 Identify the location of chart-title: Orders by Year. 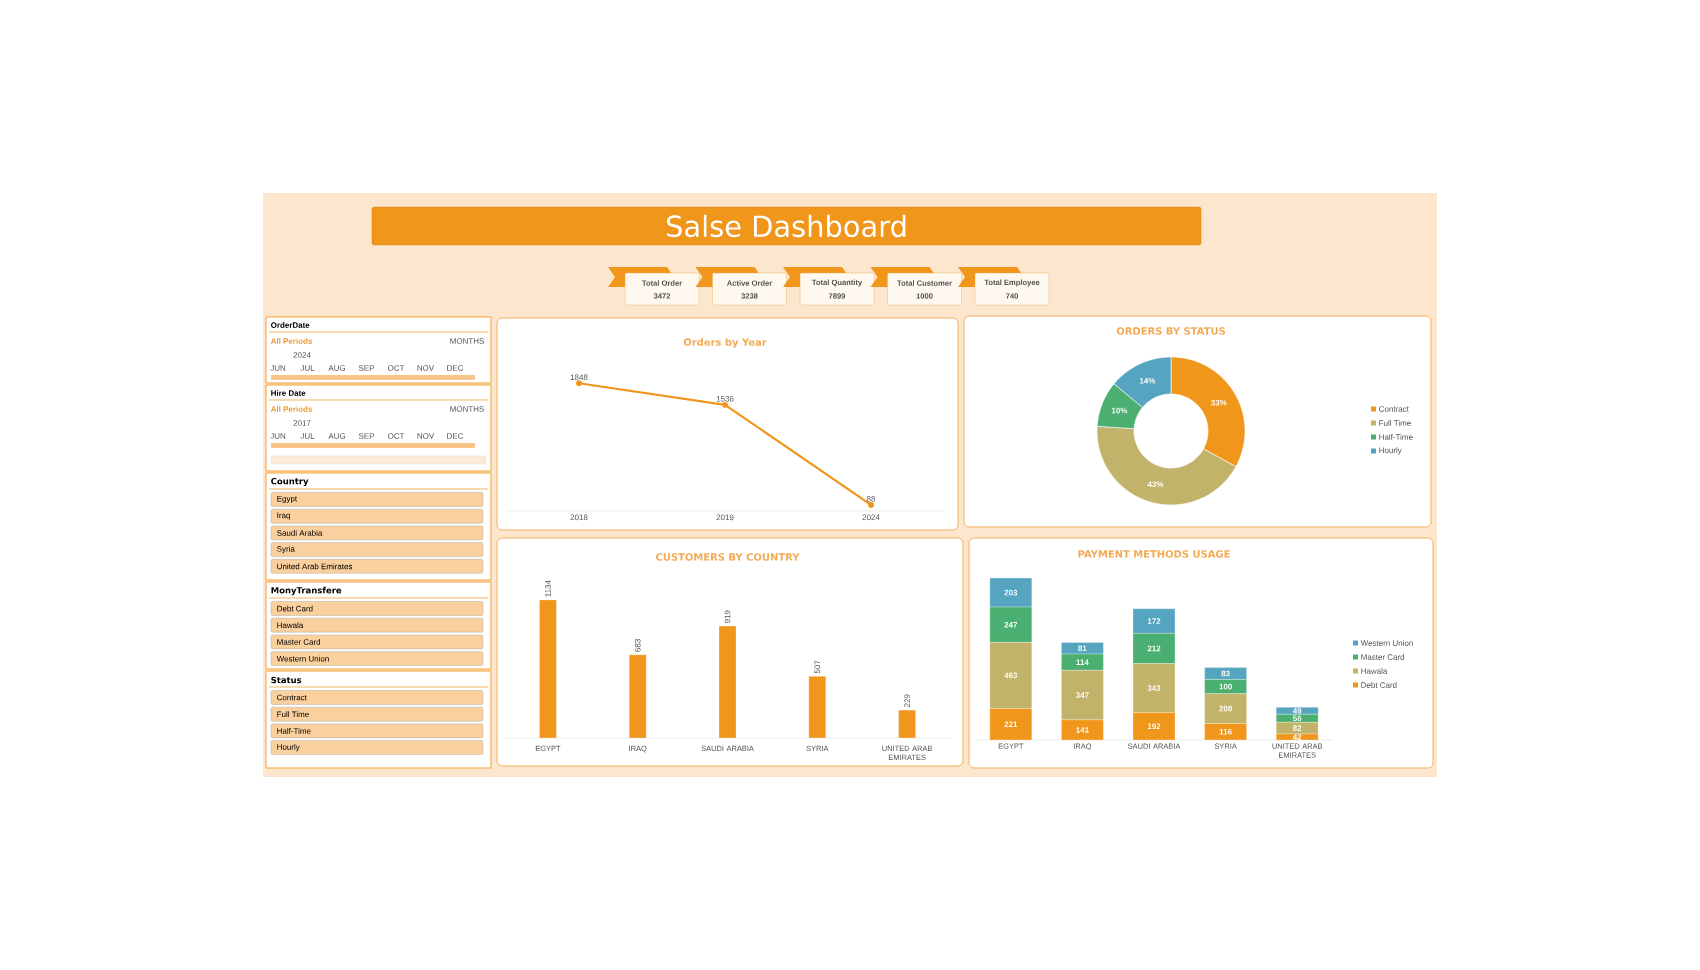
(725, 343).